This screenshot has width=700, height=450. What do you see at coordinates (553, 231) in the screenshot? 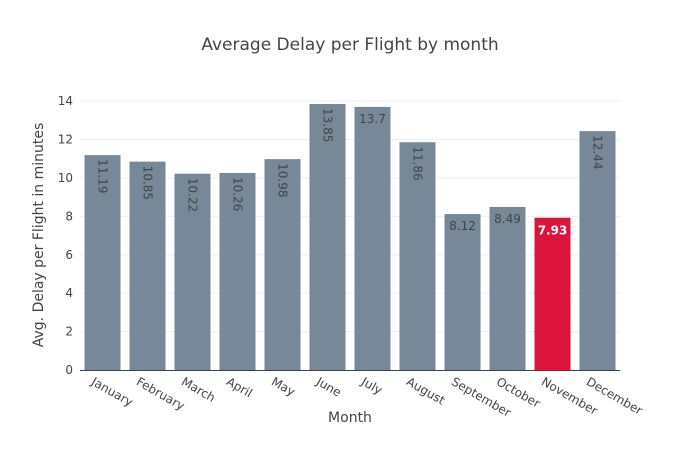
I see `bar-value-label: 7.93` at bounding box center [553, 231].